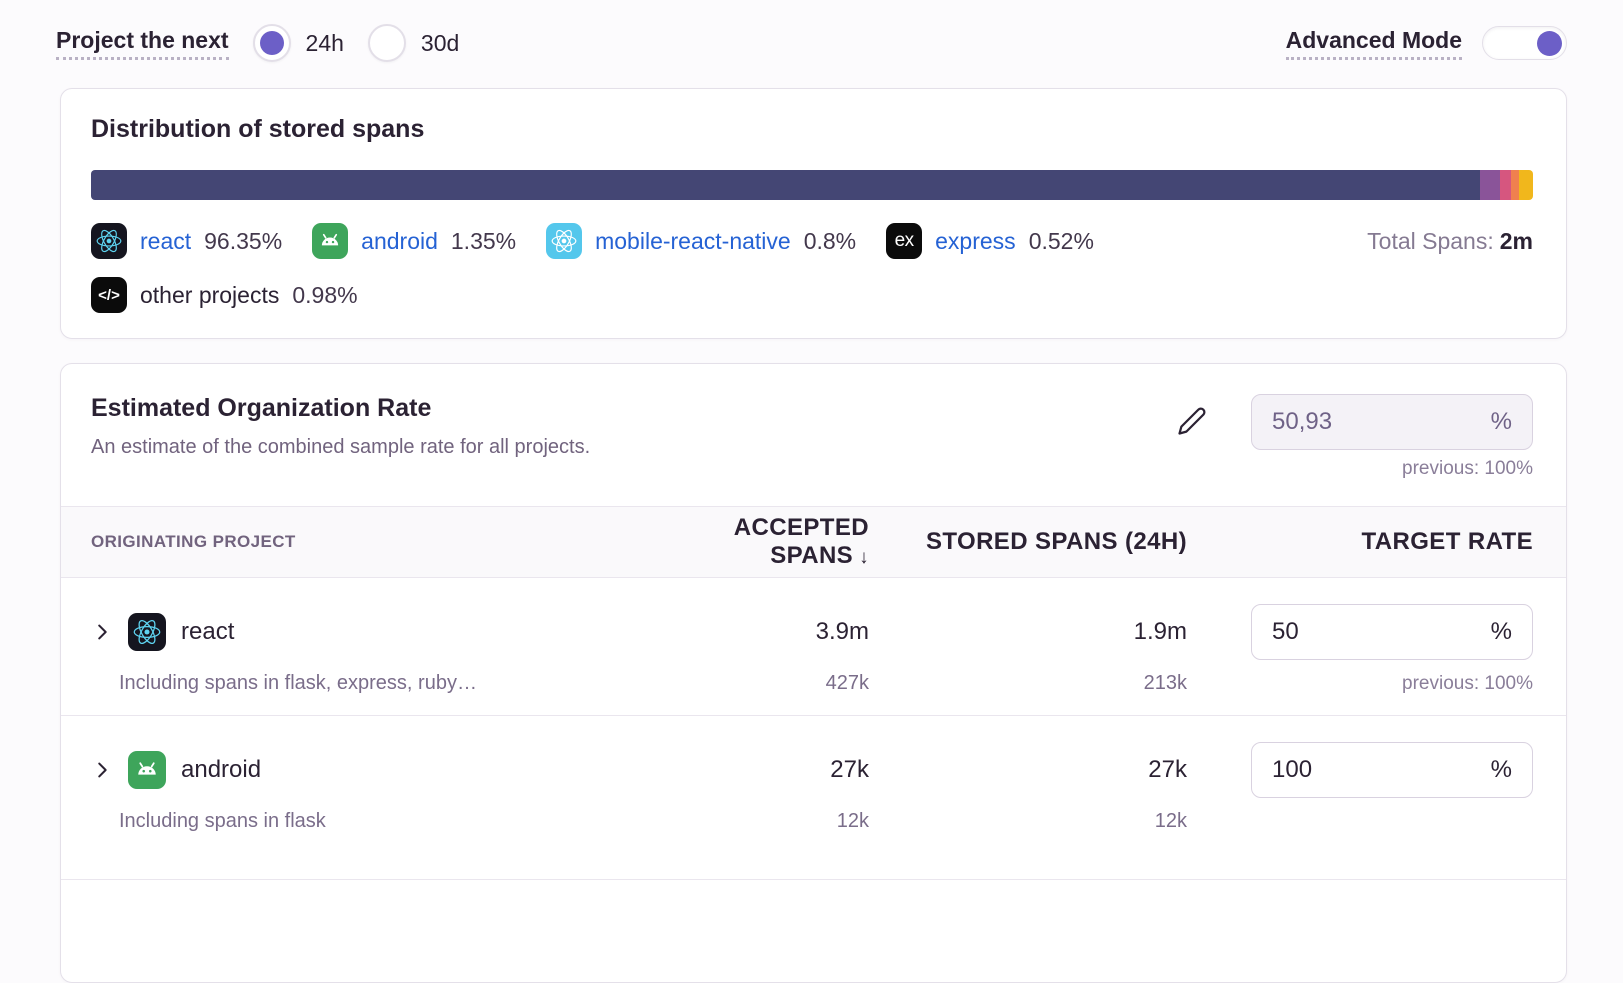 The width and height of the screenshot is (1623, 983). Describe the element at coordinates (1515, 185) in the screenshot. I see `bar-segment-express` at that location.